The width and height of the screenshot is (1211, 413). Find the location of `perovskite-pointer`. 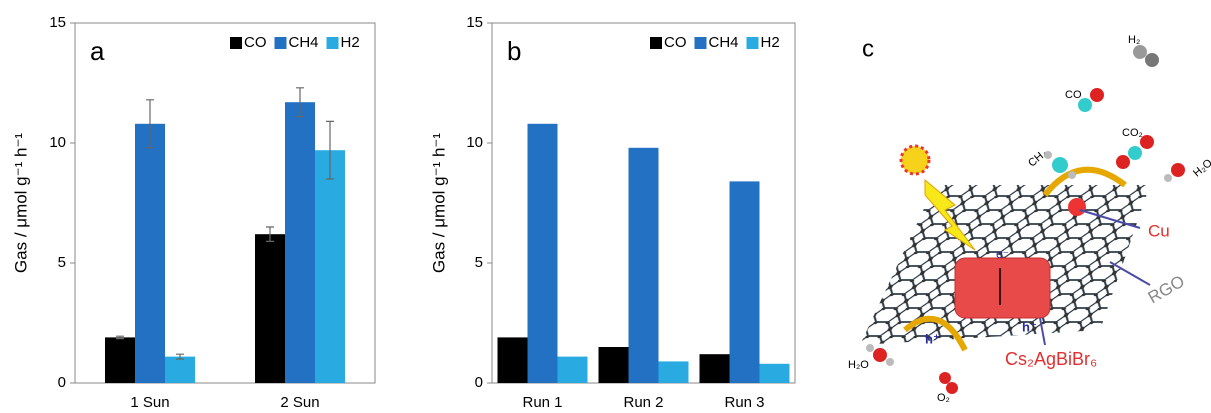

perovskite-pointer is located at coordinates (1042, 331).